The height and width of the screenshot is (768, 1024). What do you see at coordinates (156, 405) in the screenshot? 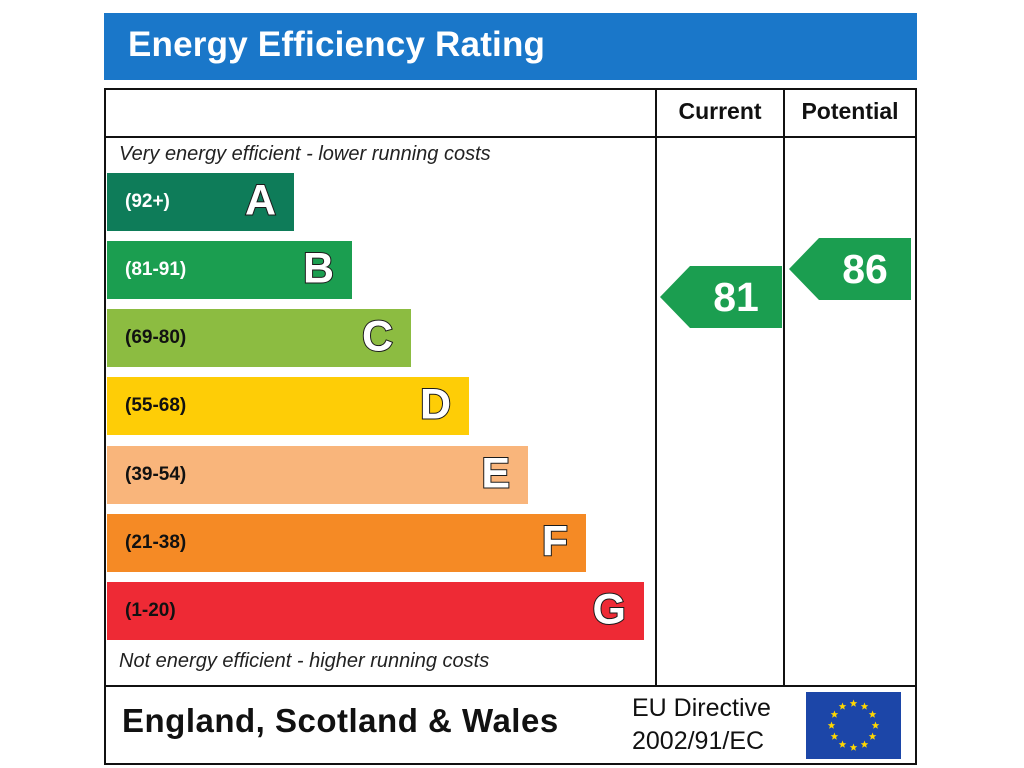
I see `band-range-label: (55-68)` at bounding box center [156, 405].